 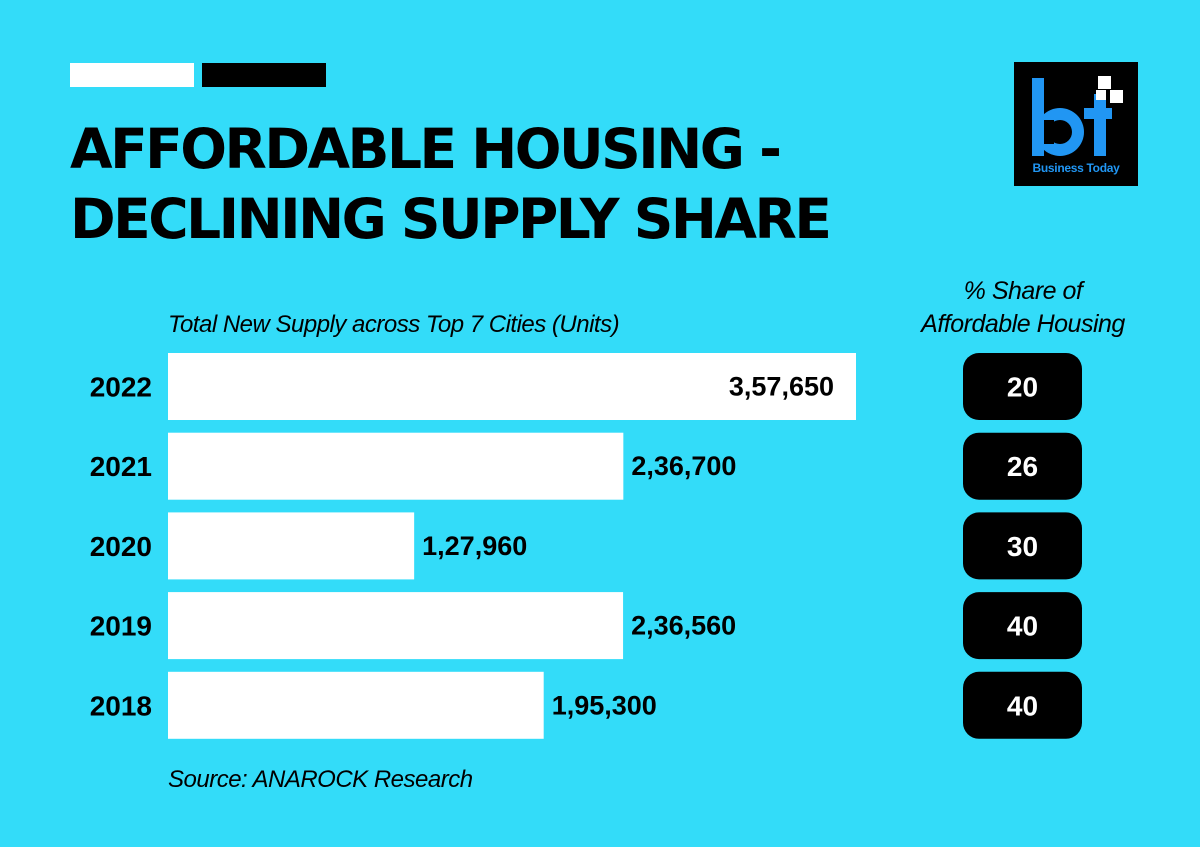 What do you see at coordinates (604, 705) in the screenshot?
I see `bar-value-label: 1,95,300` at bounding box center [604, 705].